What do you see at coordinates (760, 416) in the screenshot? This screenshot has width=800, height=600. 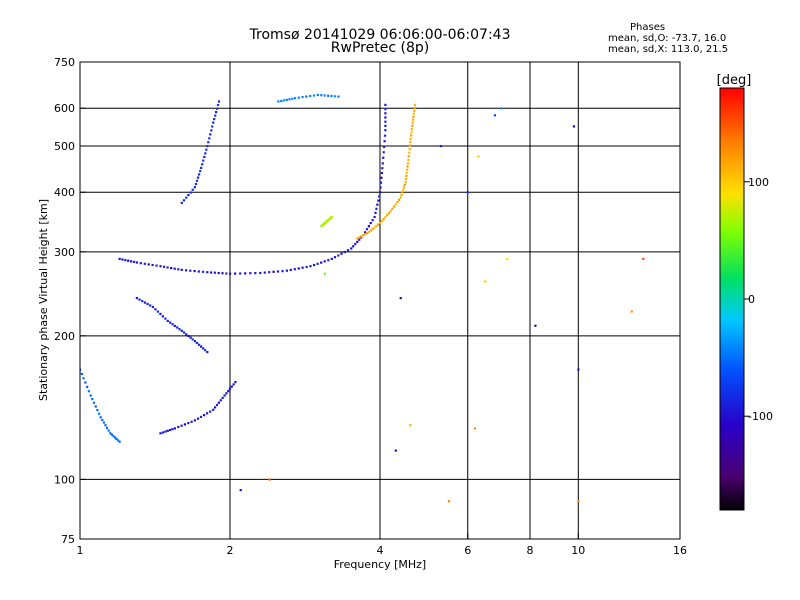 I see `colorbar-tick-label: -100` at bounding box center [760, 416].